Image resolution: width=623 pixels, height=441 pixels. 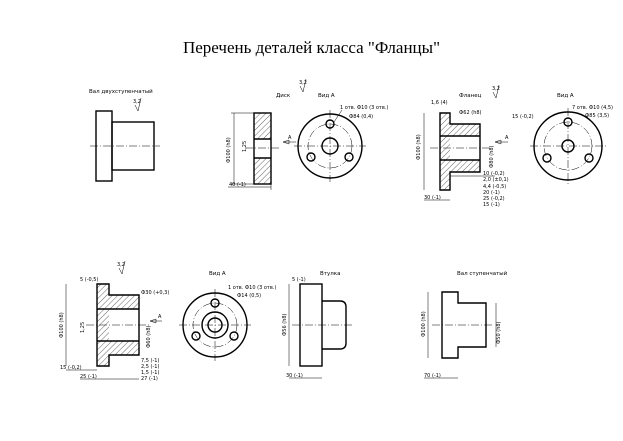 I want to click on part2-arrow: А, so click(x=290, y=138).